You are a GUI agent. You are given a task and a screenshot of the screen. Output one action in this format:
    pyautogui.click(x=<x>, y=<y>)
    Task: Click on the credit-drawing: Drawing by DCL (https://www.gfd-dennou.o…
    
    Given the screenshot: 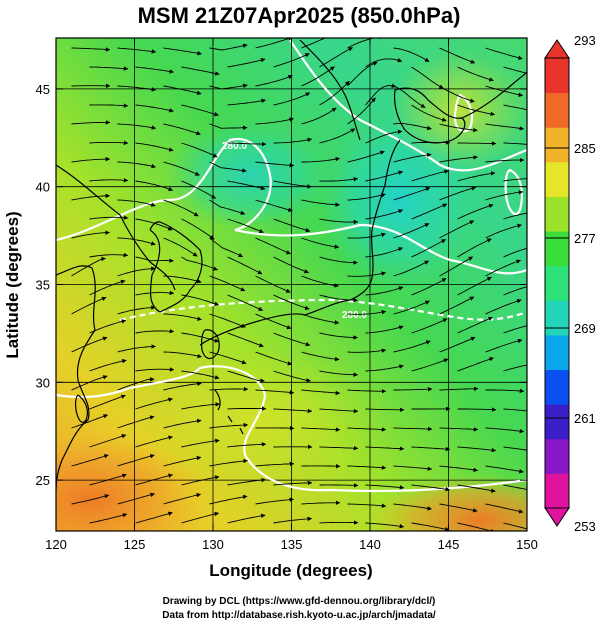 What is the action you would take?
    pyautogui.click(x=299, y=601)
    